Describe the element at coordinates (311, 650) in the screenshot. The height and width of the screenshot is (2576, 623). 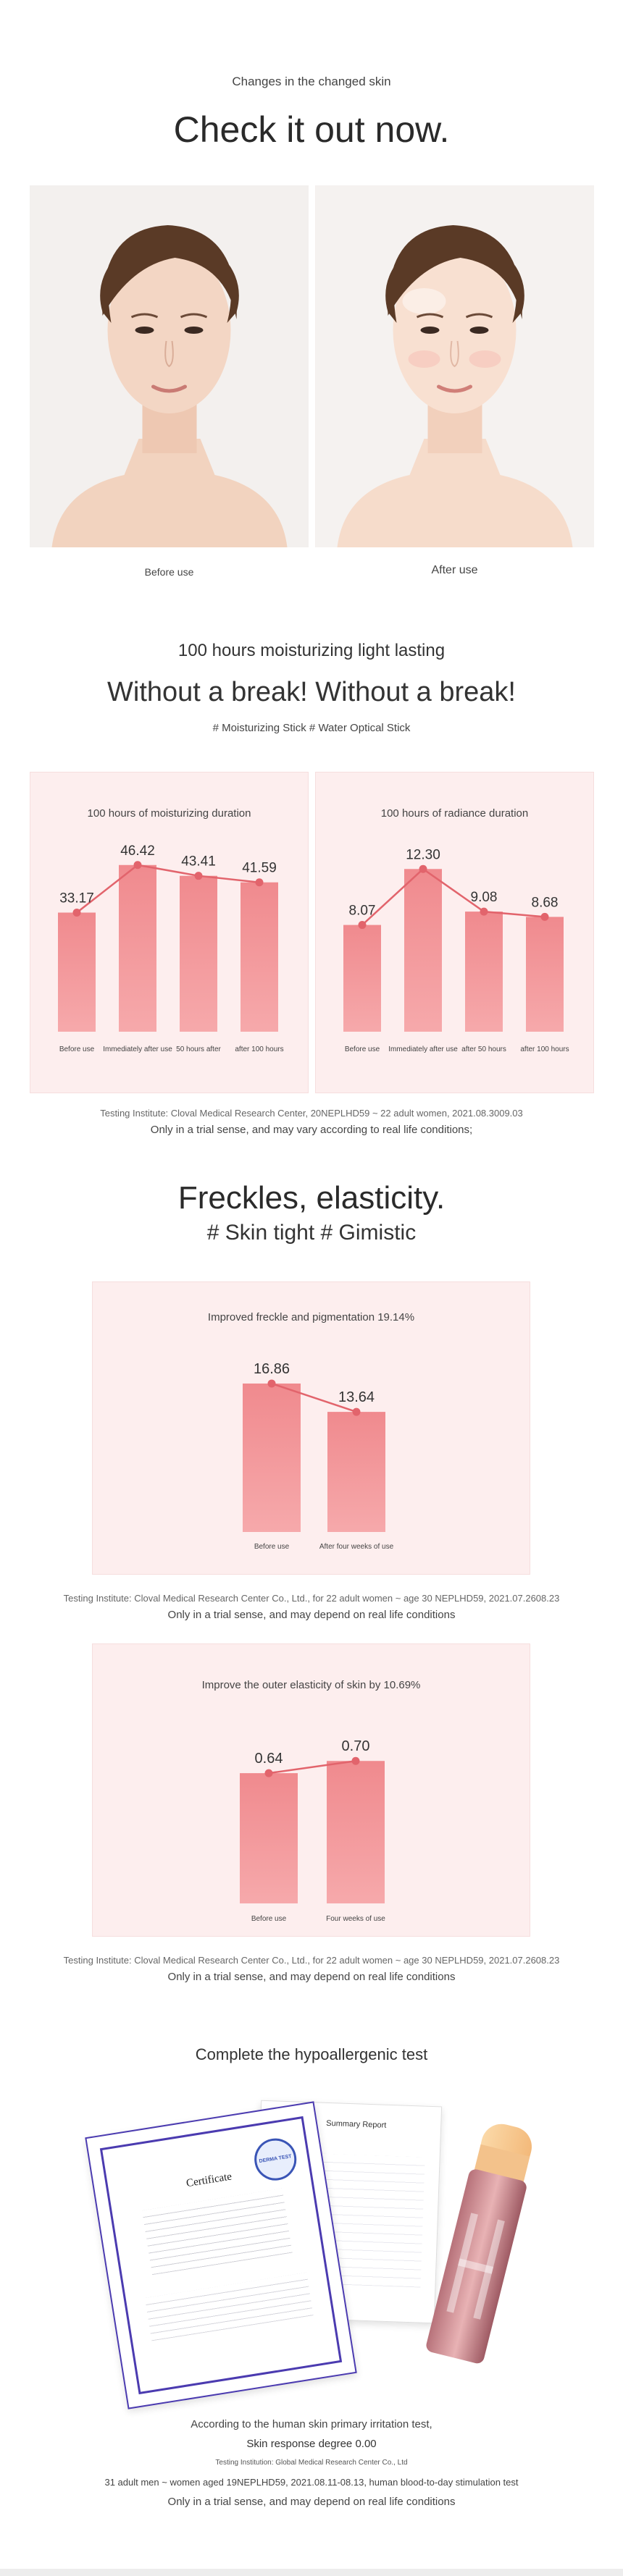
I see `moisture-subtitle: 100 hours moisturizing light lasting` at that location.